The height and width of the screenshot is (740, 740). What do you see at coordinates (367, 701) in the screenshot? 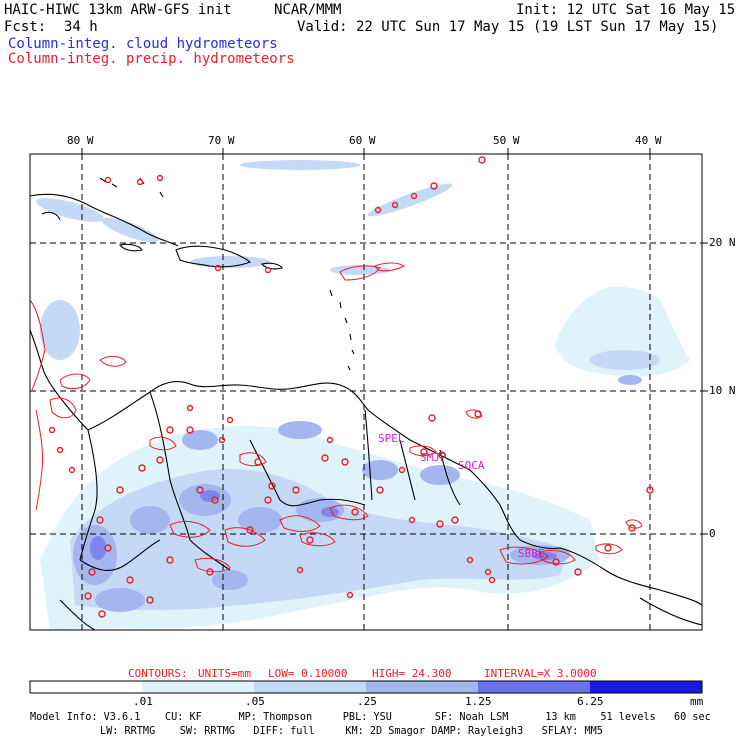
I see `colorbar-tick-25: .25` at bounding box center [367, 701].